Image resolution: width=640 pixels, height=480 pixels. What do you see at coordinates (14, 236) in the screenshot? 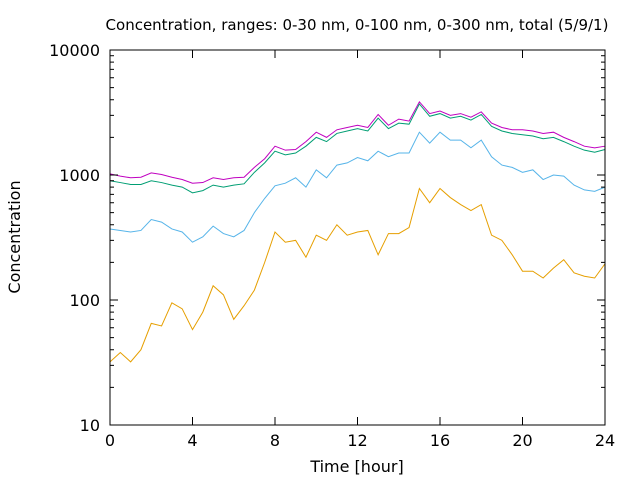
I see `y-axis-label: Concentration` at bounding box center [14, 236].